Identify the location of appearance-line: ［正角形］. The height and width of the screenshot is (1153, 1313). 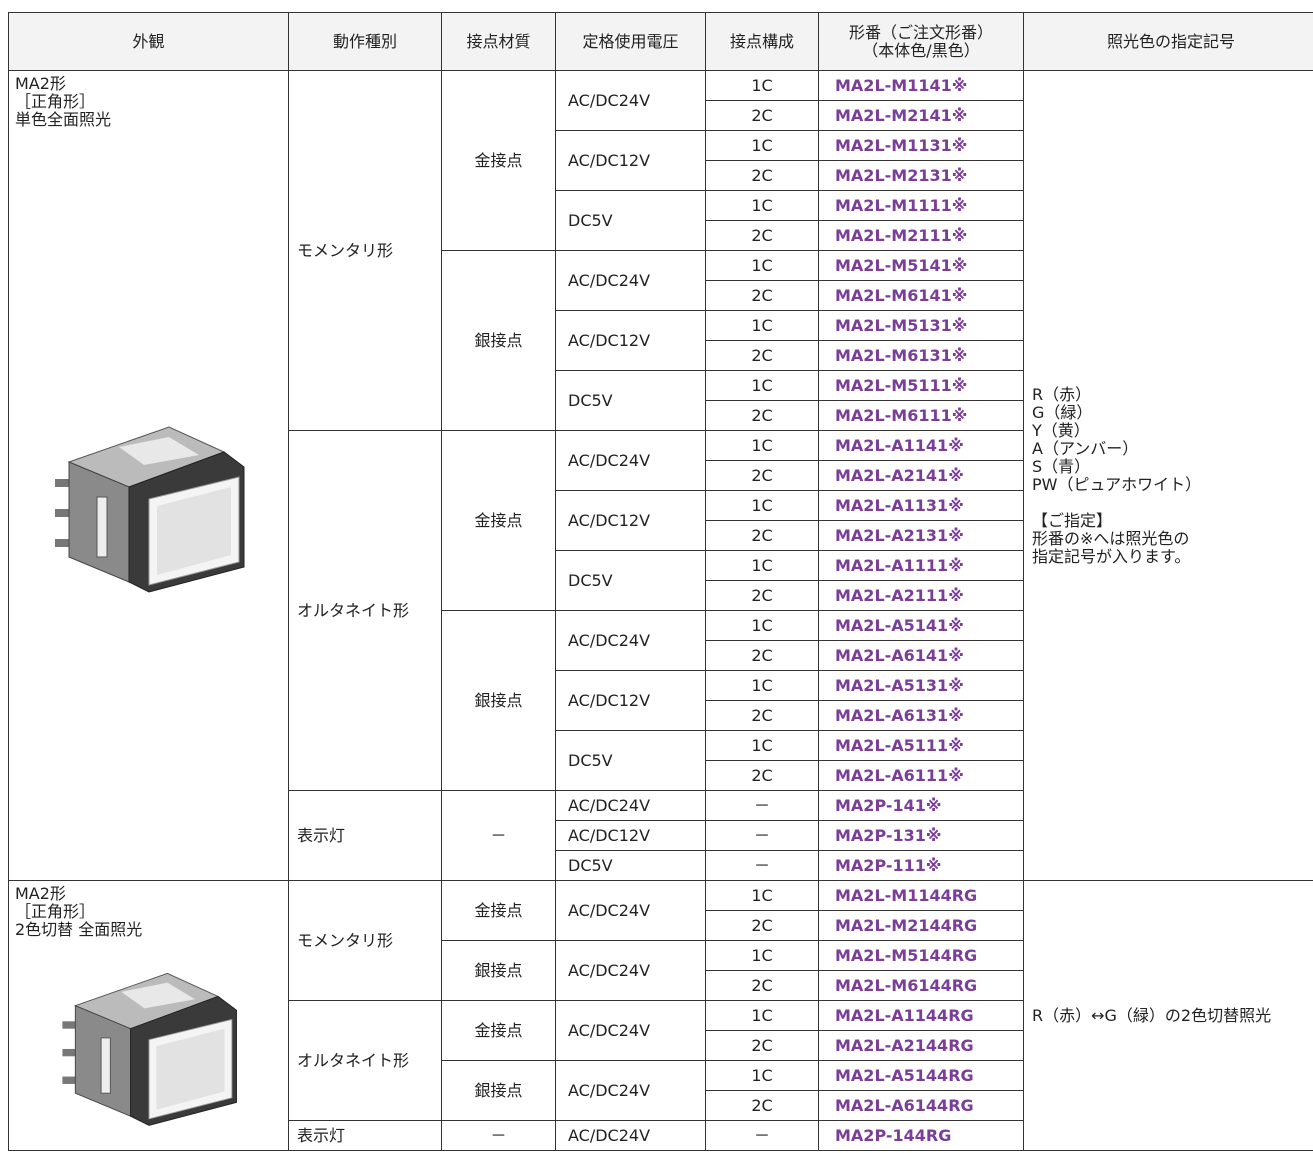
(55, 101).